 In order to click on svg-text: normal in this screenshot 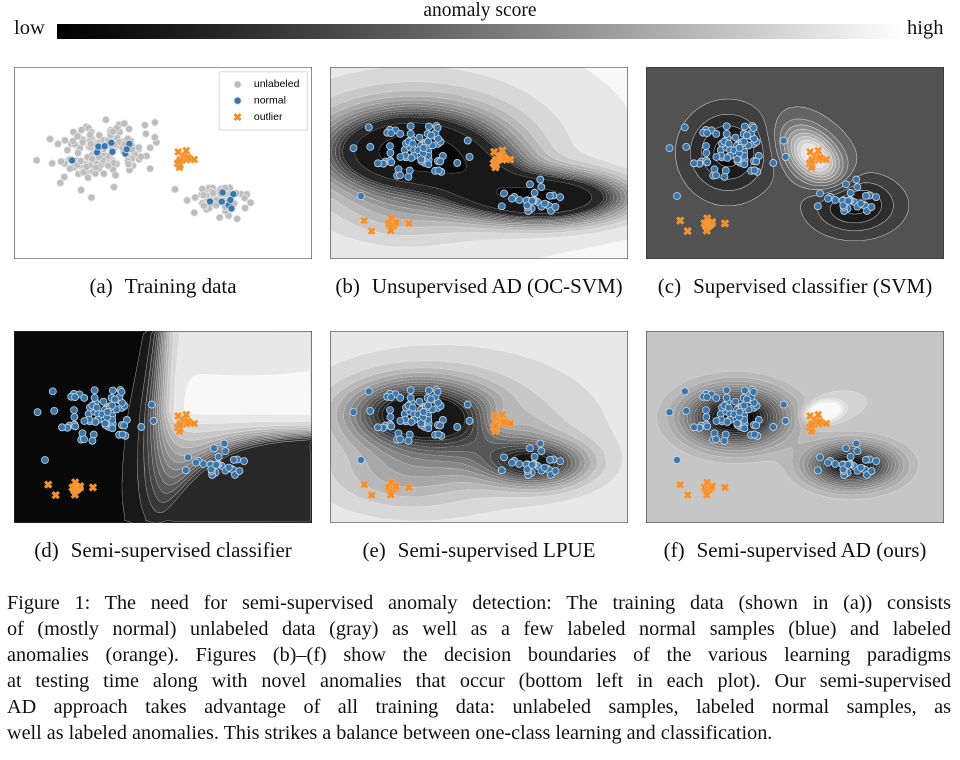, I will do `click(270, 101)`.